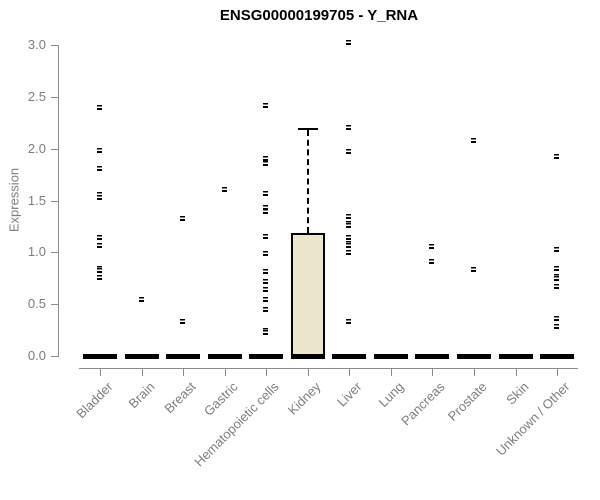 The height and width of the screenshot is (500, 600). I want to click on x-category-label: Prostate, so click(467, 401).